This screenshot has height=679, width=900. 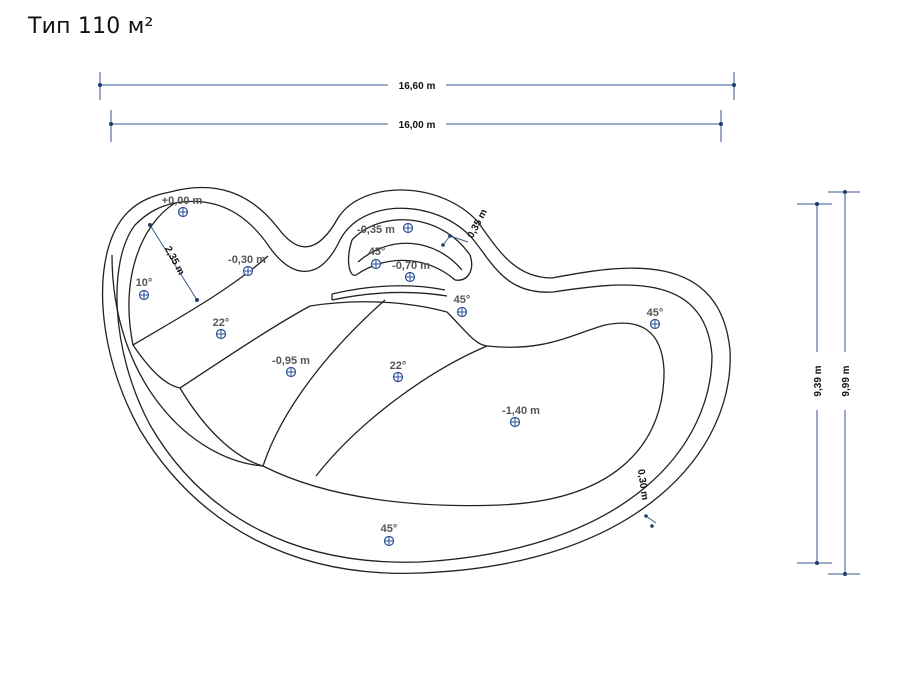 What do you see at coordinates (291, 361) in the screenshot?
I see `depth-label-p095: -0,95 m` at bounding box center [291, 361].